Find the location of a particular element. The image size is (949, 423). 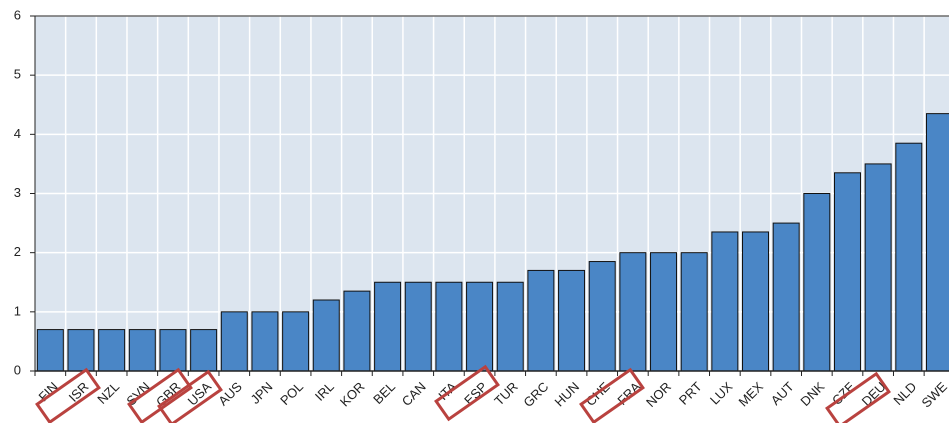

x-tick-label: AUS is located at coordinates (230, 394).